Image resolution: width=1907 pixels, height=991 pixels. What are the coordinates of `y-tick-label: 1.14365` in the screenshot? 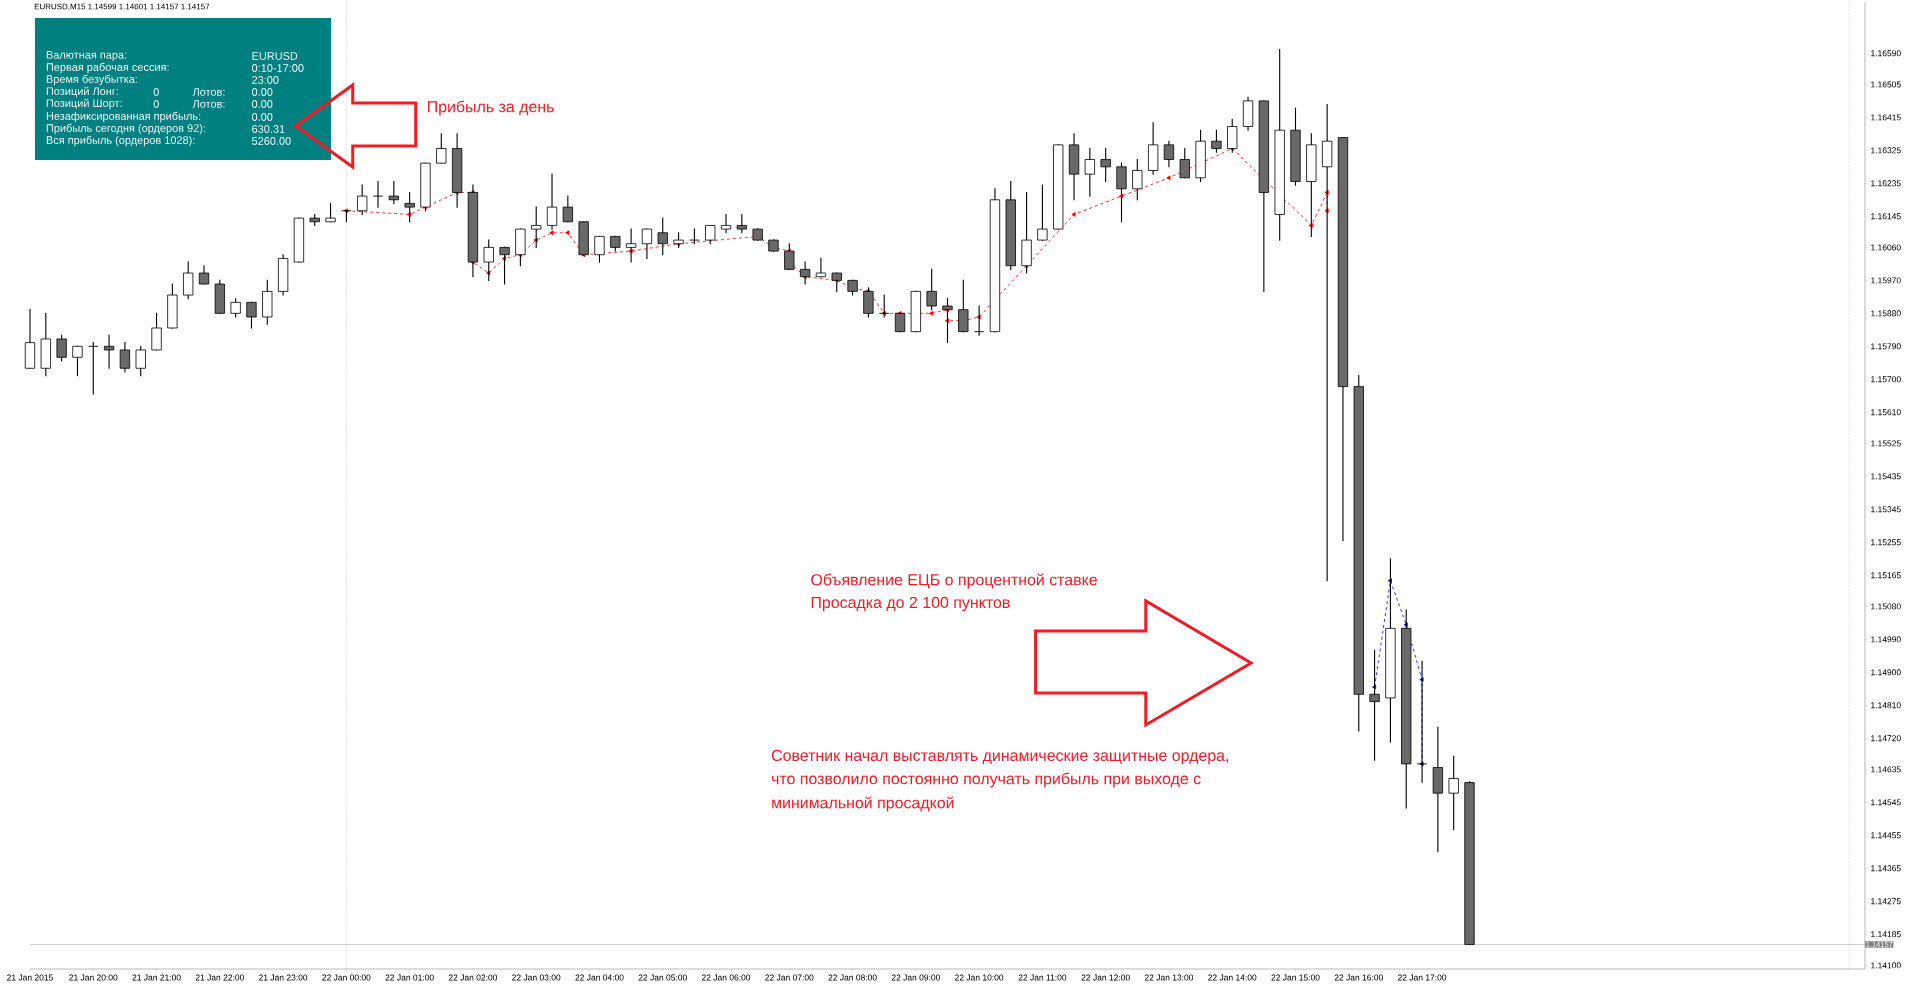 It's located at (1886, 868).